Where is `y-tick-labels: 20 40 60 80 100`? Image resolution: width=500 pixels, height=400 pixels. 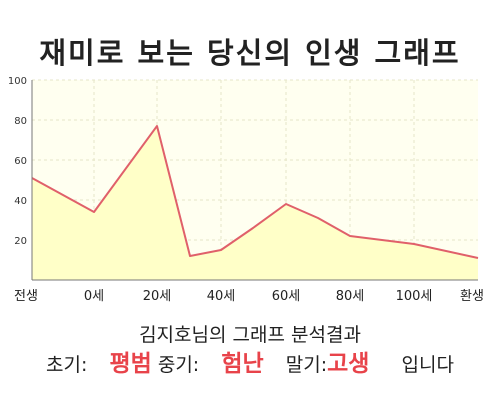 y-tick-labels: 20 40 60 80 100 is located at coordinates (17, 161).